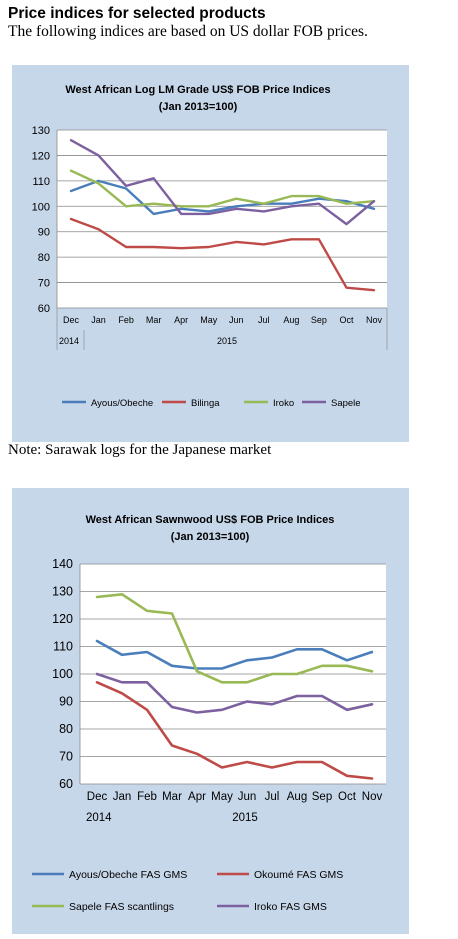  What do you see at coordinates (283, 403) in the screenshot?
I see `legend-label: Iroko` at bounding box center [283, 403].